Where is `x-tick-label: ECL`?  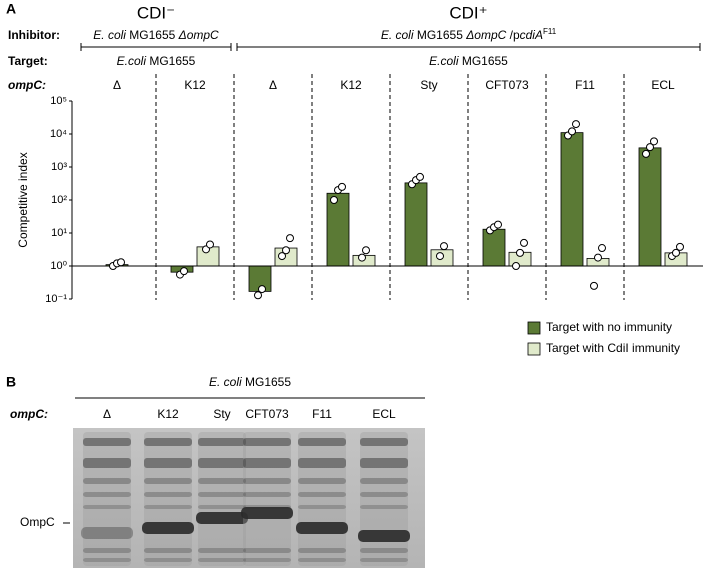
x-tick-label: ECL is located at coordinates (663, 85).